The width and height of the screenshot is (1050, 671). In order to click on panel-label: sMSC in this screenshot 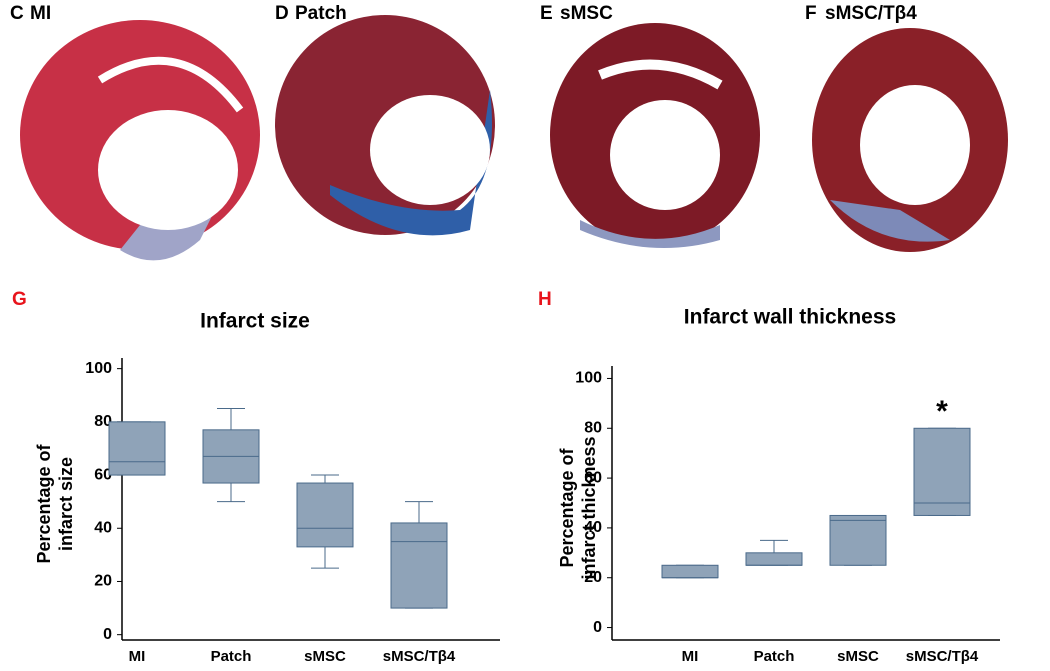, I will do `click(586, 13)`.